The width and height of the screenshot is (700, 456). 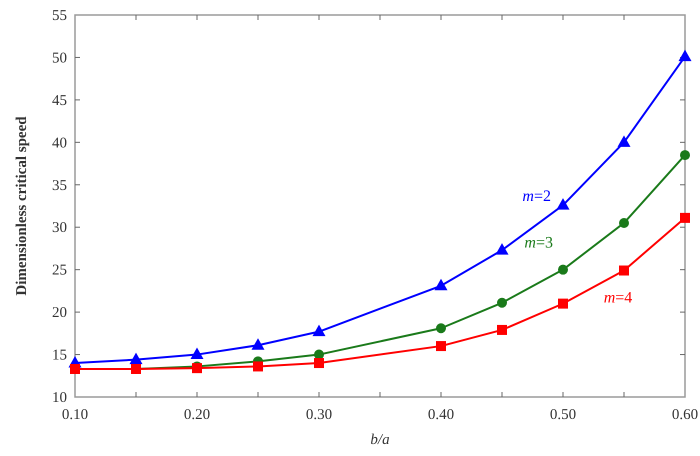 What do you see at coordinates (59, 143) in the screenshot?
I see `y-tick-label: 40` at bounding box center [59, 143].